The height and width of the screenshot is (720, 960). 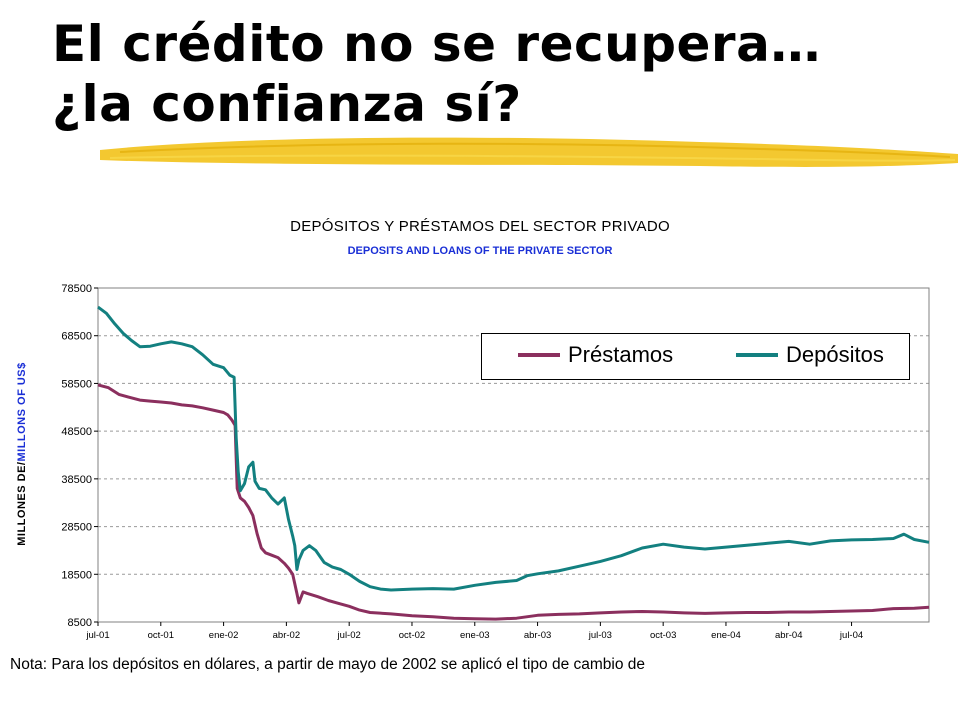 What do you see at coordinates (76, 289) in the screenshot?
I see `y-tick-label: 78500` at bounding box center [76, 289].